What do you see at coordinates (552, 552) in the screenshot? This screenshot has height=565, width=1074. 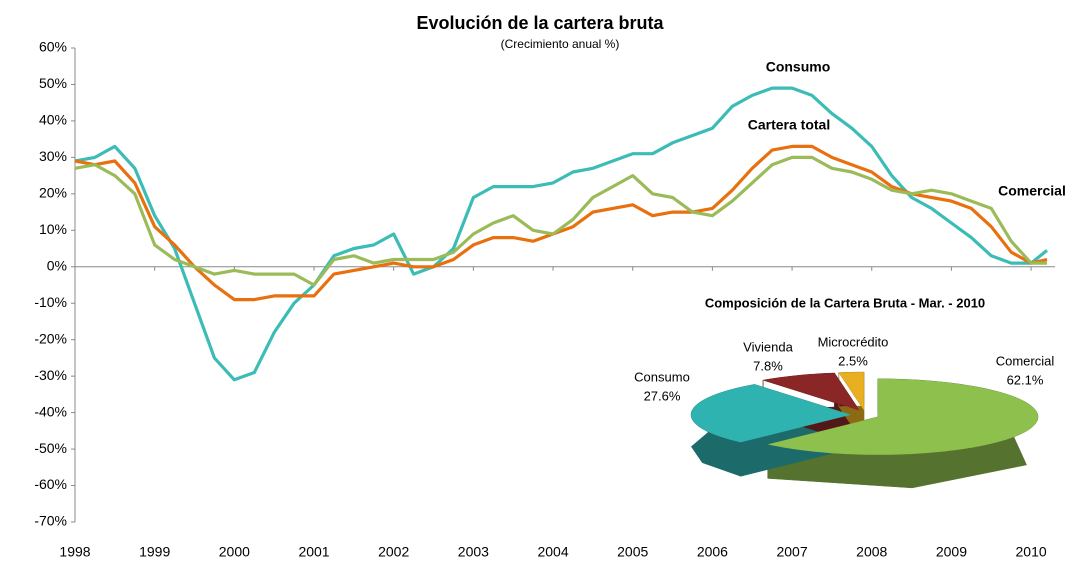 I see `x-tick-label: 2004` at bounding box center [552, 552].